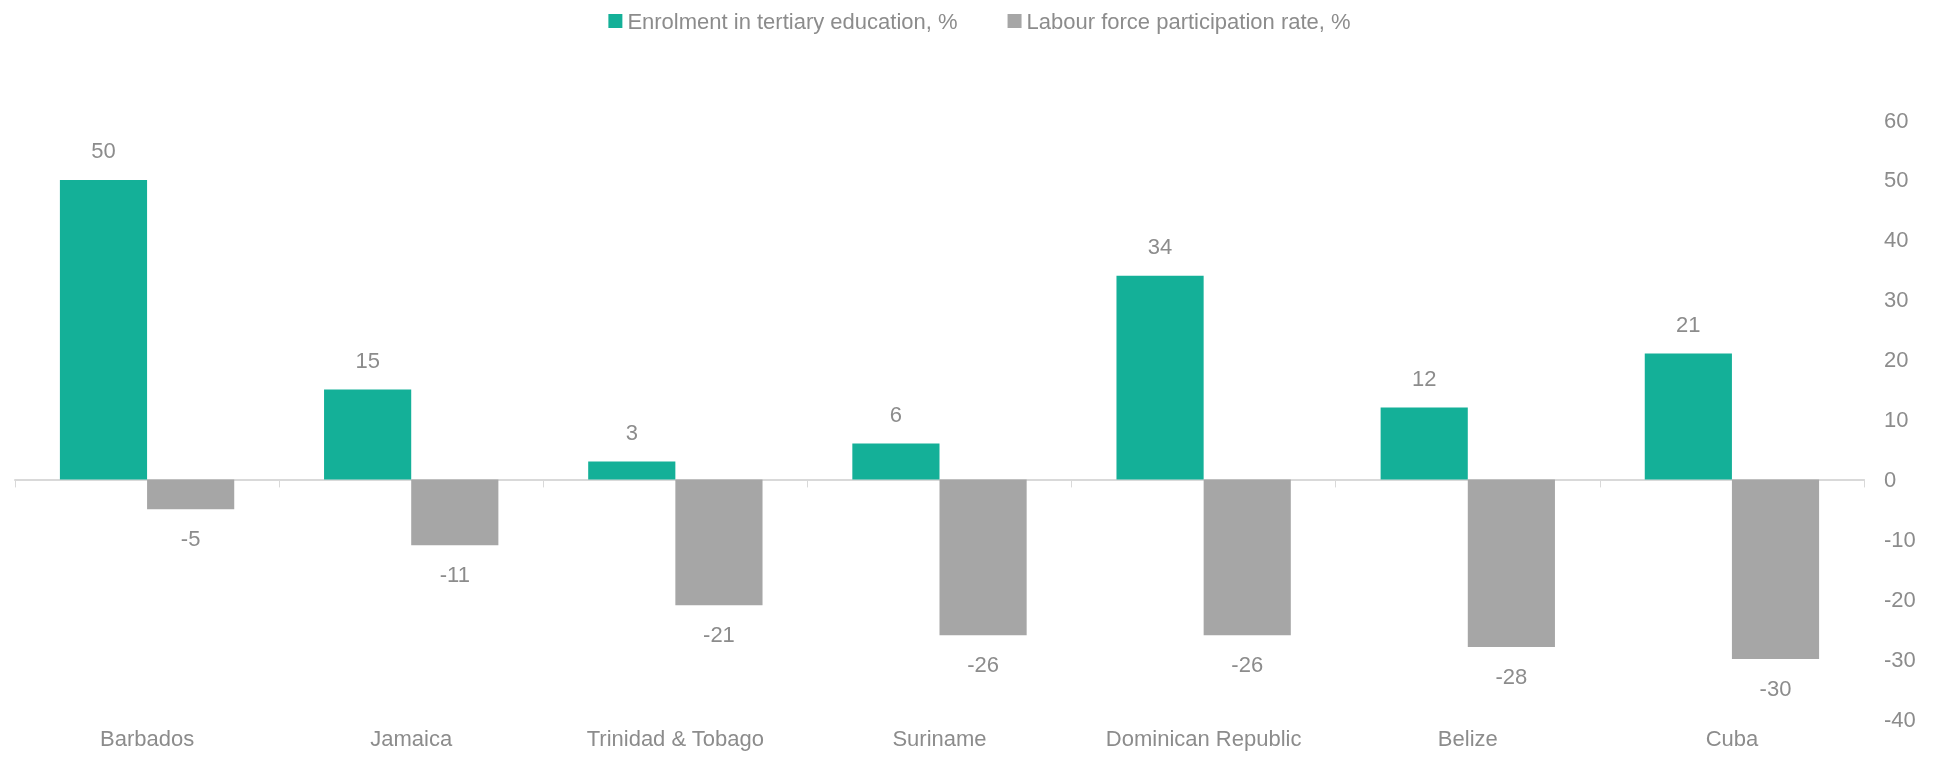  What do you see at coordinates (1424, 379) in the screenshot?
I see `data-label: 12` at bounding box center [1424, 379].